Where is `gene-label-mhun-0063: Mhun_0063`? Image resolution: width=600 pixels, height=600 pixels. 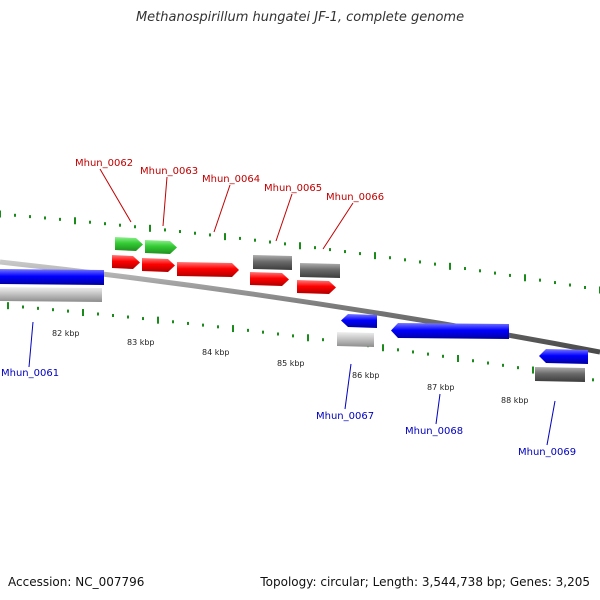 gene-label-mhun-0063: Mhun_0063 is located at coordinates (169, 171).